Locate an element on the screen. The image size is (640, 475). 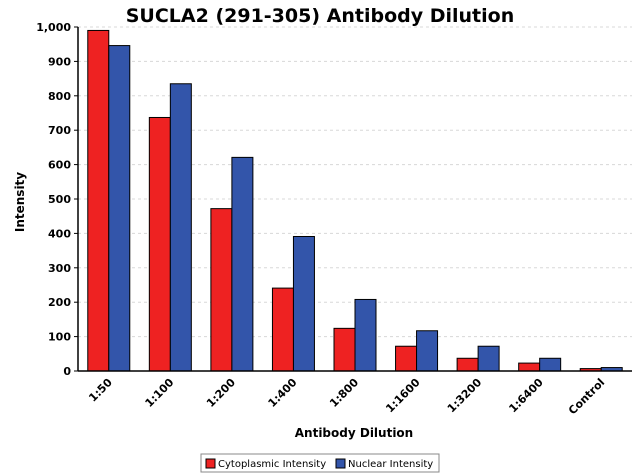
legend-label-nuclear: Nuclear Intensity is located at coordinates (390, 464).